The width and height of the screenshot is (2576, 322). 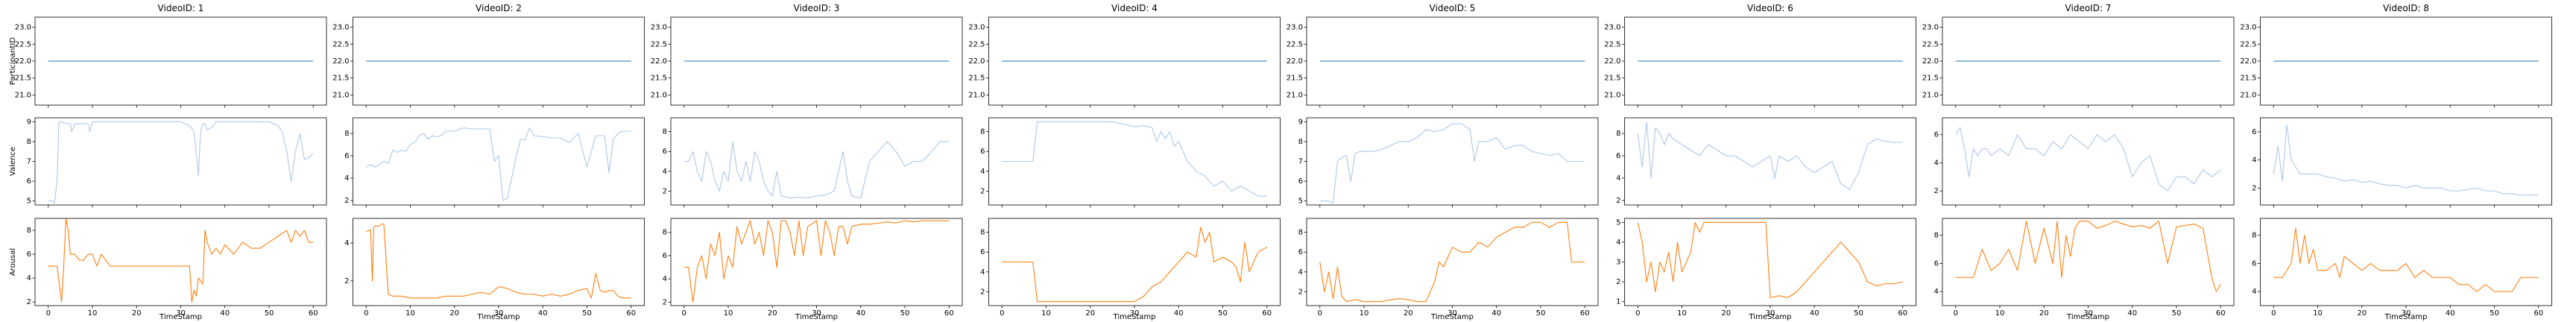 What do you see at coordinates (1618, 263) in the screenshot?
I see `y-tick-label: 3` at bounding box center [1618, 263].